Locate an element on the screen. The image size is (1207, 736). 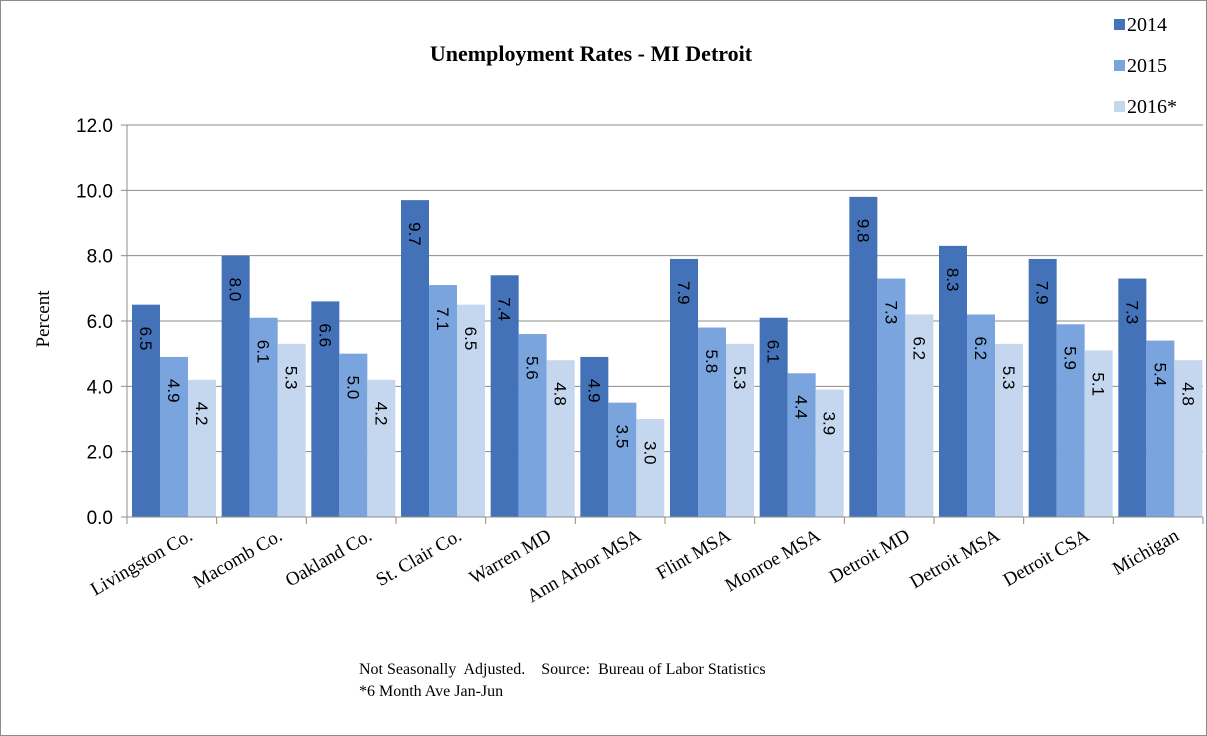
data-label: 5.4 is located at coordinates (1159, 375).